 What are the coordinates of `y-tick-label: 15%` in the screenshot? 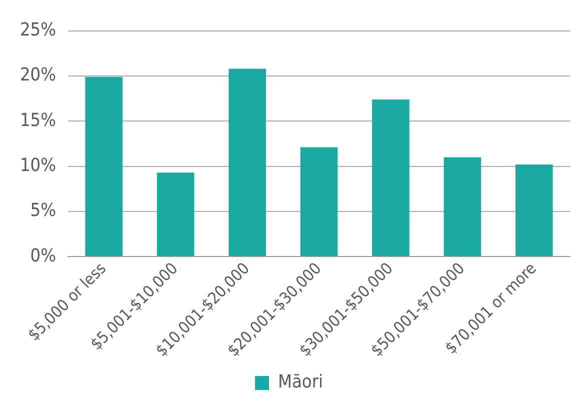 It's located at (38, 120).